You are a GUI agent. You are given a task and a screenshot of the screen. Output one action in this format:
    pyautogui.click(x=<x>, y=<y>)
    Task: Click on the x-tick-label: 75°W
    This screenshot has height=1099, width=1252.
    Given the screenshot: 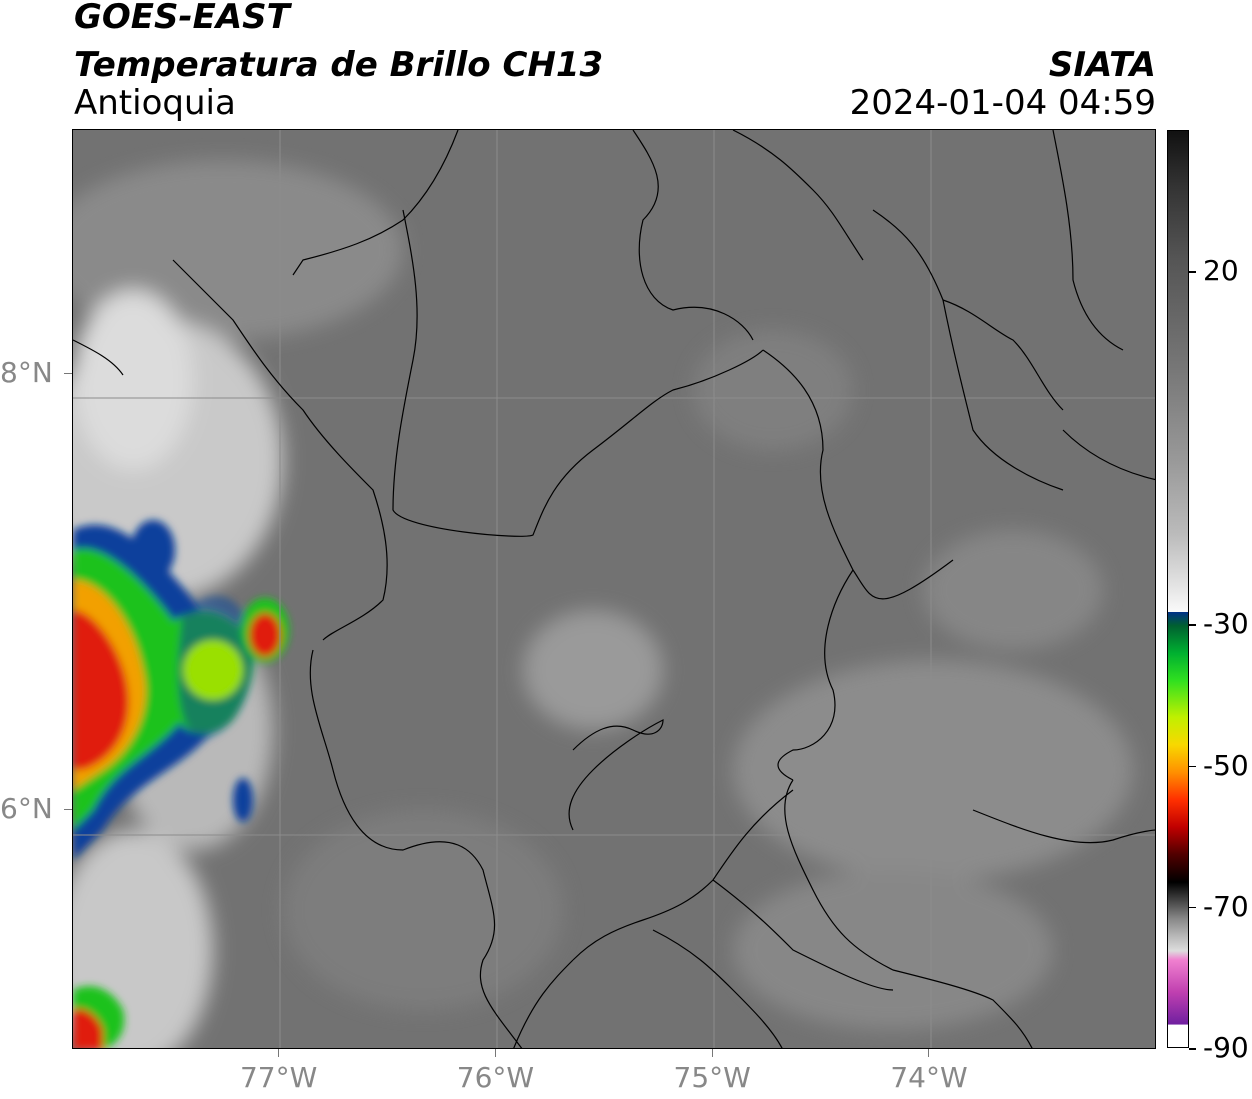 What is the action you would take?
    pyautogui.click(x=712, y=1077)
    